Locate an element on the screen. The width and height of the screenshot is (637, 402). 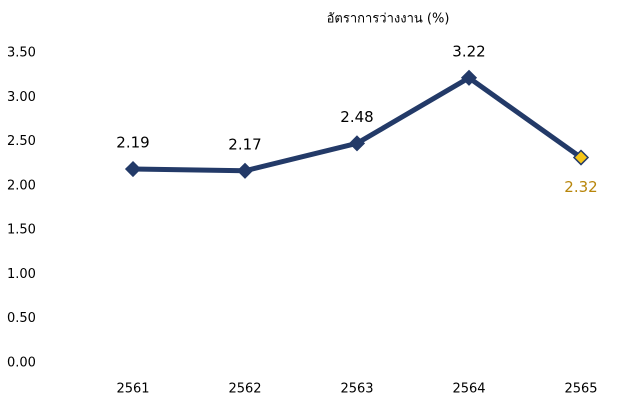
y-tick-label: 0.50 is located at coordinates (21, 318).